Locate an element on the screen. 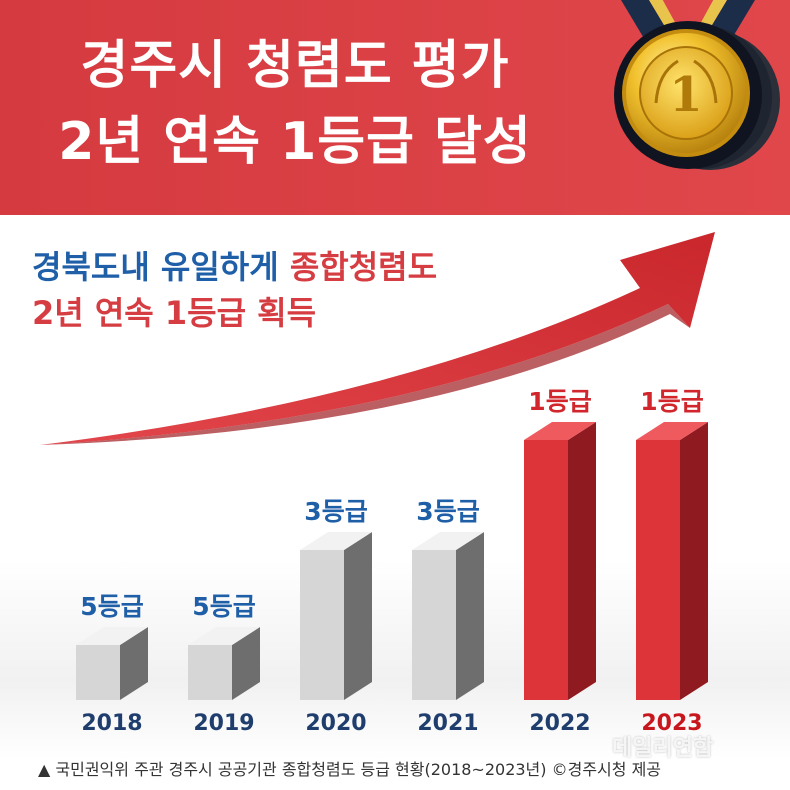 Image resolution: width=790 pixels, height=790 pixels. watermark: 데일리연합 is located at coordinates (663, 748).